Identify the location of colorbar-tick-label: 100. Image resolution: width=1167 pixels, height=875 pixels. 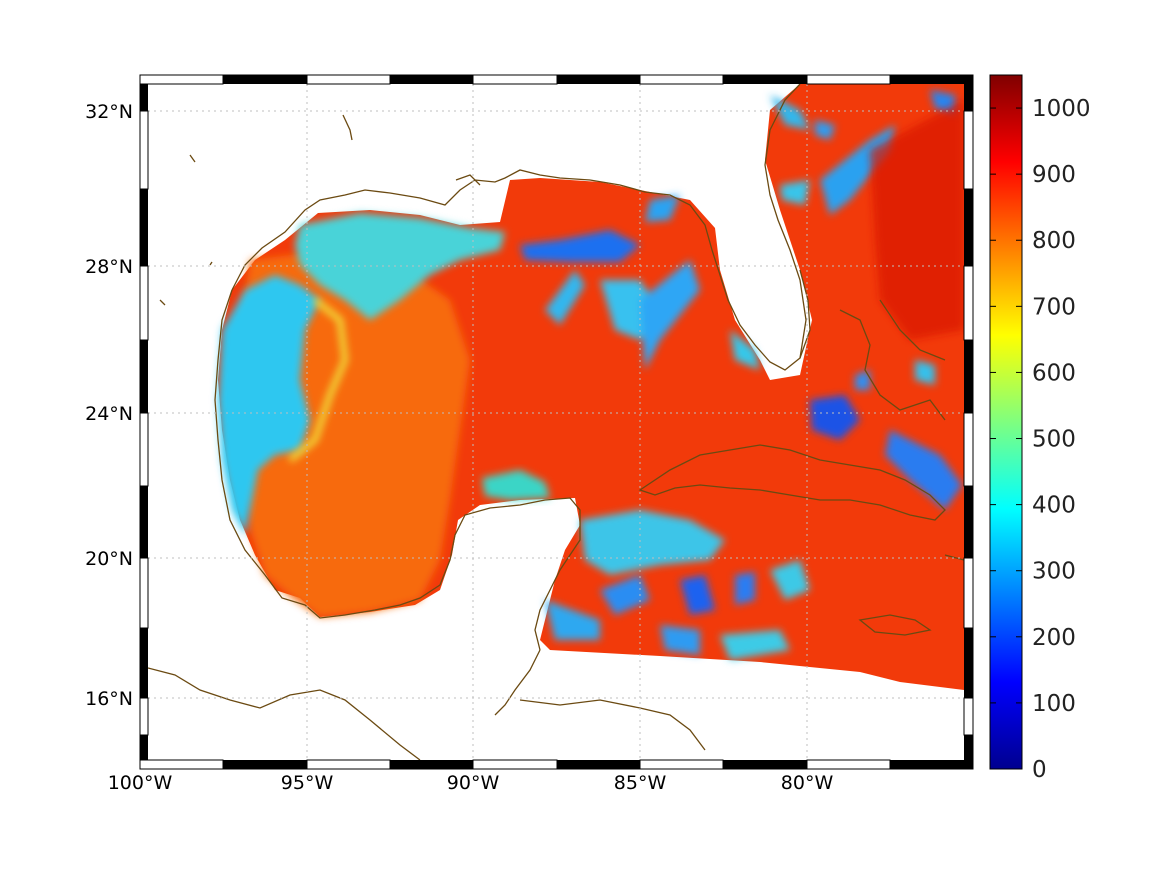
(1054, 704).